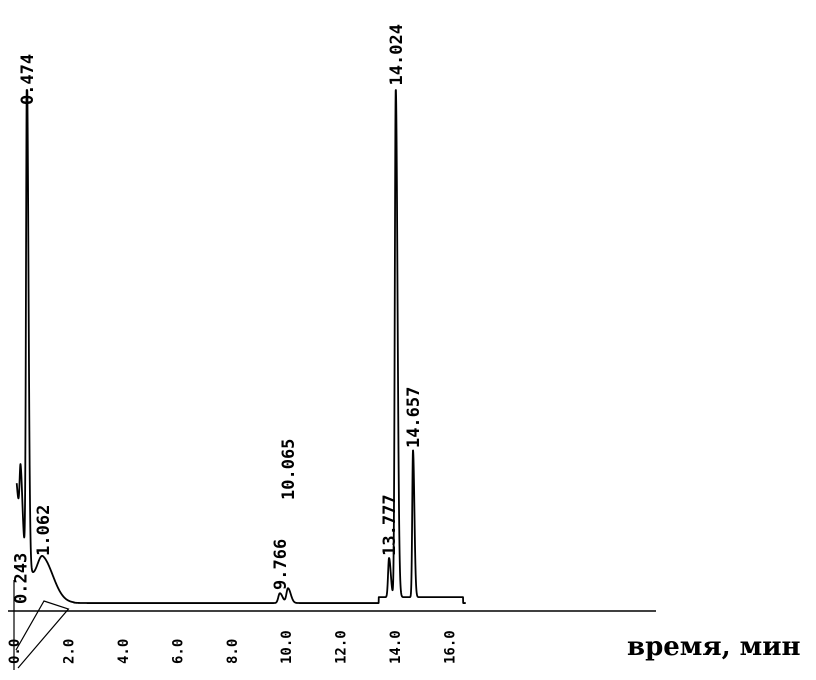 Image resolution: width=816 pixels, height=680 pixels. I want to click on x-tick-label: 12.0, so click(342, 647).